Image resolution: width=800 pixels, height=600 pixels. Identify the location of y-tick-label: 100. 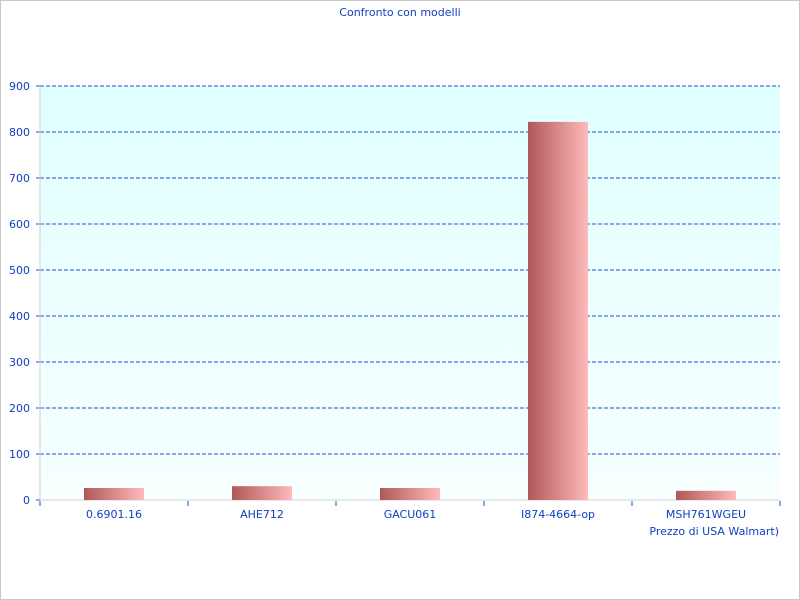
(19, 454).